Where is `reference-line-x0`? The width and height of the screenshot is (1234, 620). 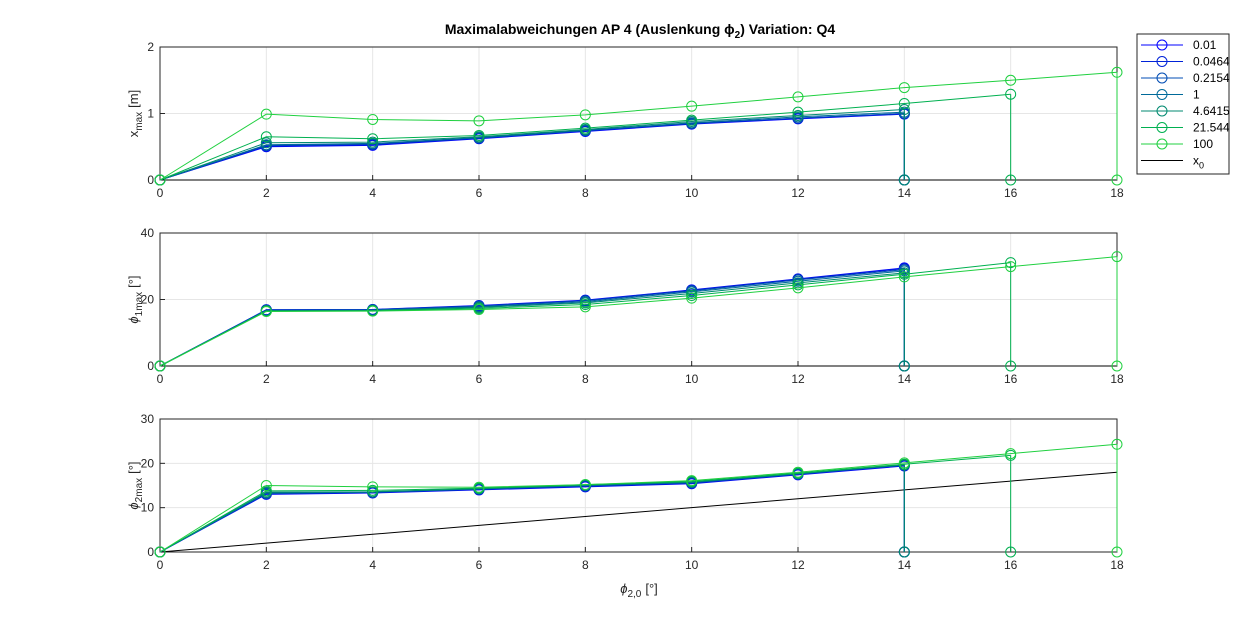
reference-line-x0 is located at coordinates (638, 512).